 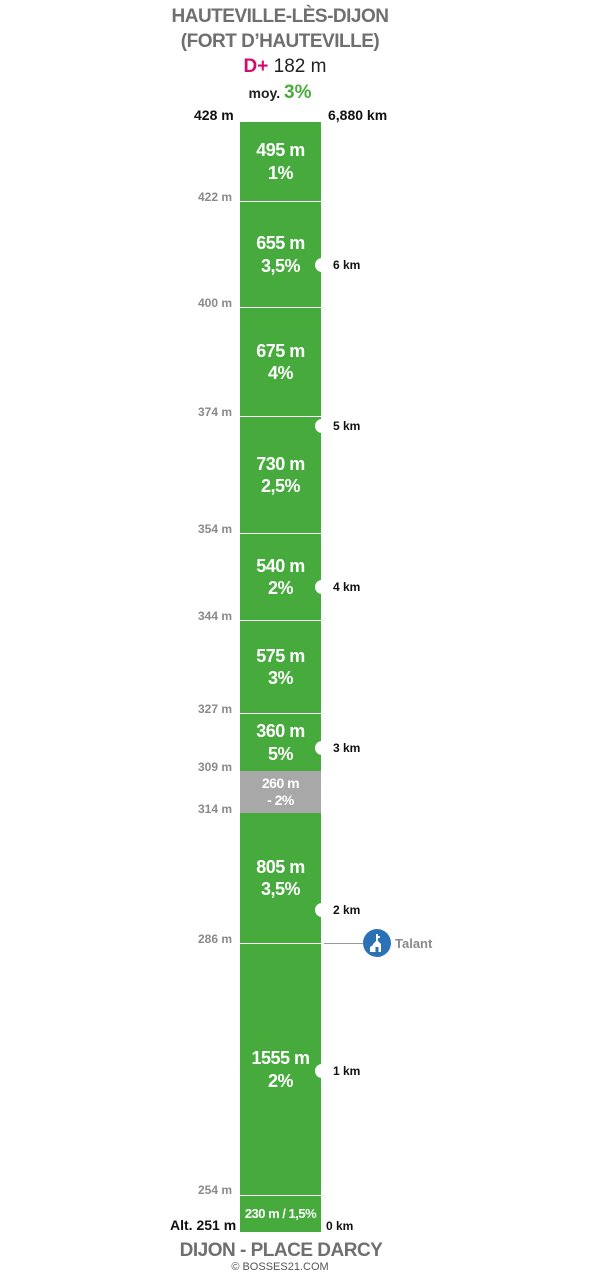 I want to click on segment-4: 730 m 2,5%, so click(x=280, y=474).